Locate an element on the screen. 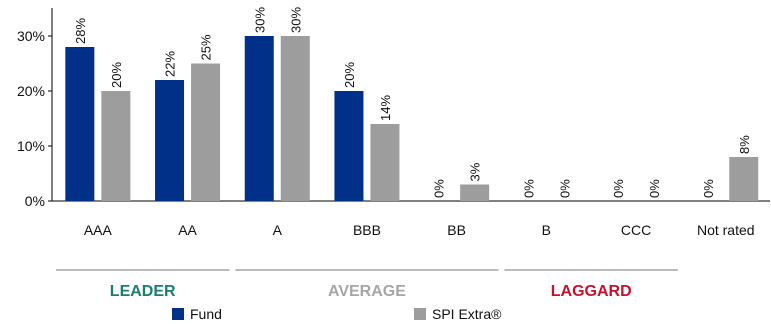 The height and width of the screenshot is (324, 771). legend-item-fund: Fund is located at coordinates (197, 314).